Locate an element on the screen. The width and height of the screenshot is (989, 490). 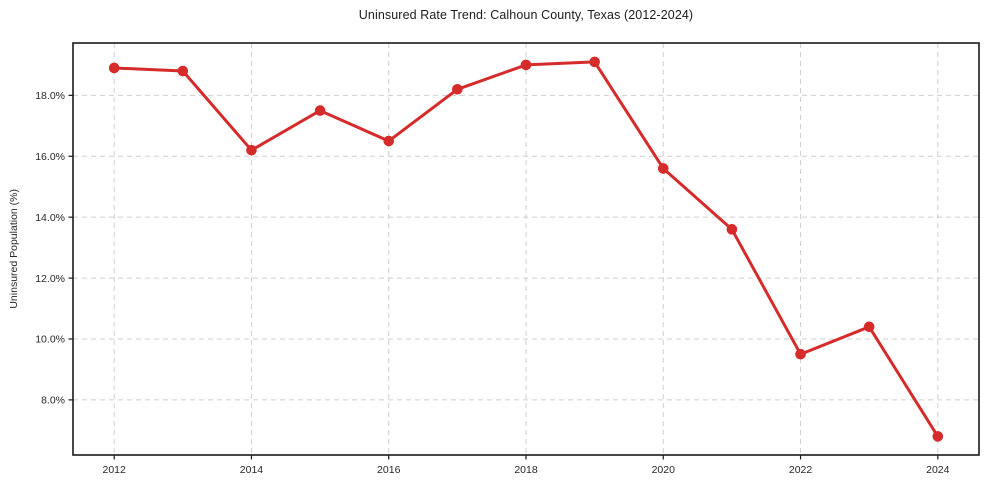
data-point-2015 is located at coordinates (320, 110).